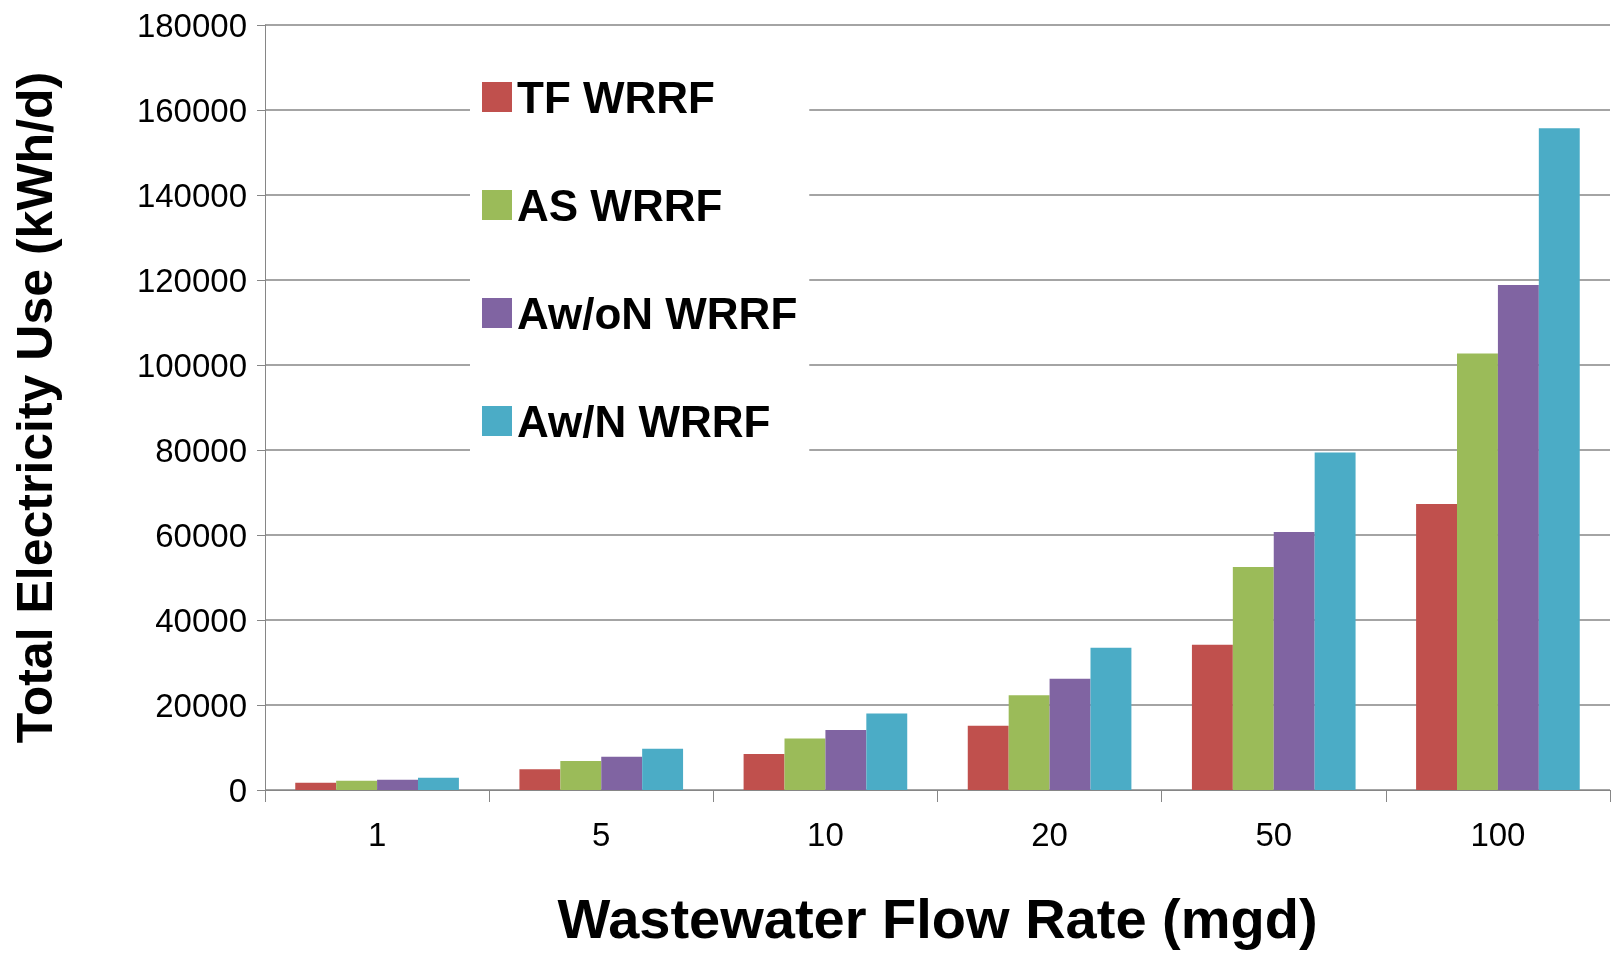 This screenshot has height=955, width=1620. What do you see at coordinates (1498, 834) in the screenshot?
I see `x-tick-label: 100` at bounding box center [1498, 834].